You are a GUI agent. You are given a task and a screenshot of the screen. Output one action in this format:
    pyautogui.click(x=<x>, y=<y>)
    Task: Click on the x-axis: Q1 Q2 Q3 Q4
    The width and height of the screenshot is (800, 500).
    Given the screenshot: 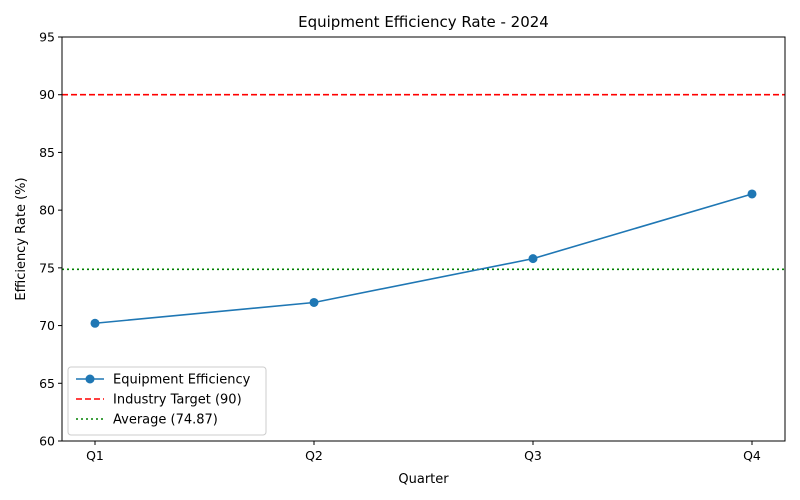 What is the action you would take?
    pyautogui.click(x=423, y=452)
    